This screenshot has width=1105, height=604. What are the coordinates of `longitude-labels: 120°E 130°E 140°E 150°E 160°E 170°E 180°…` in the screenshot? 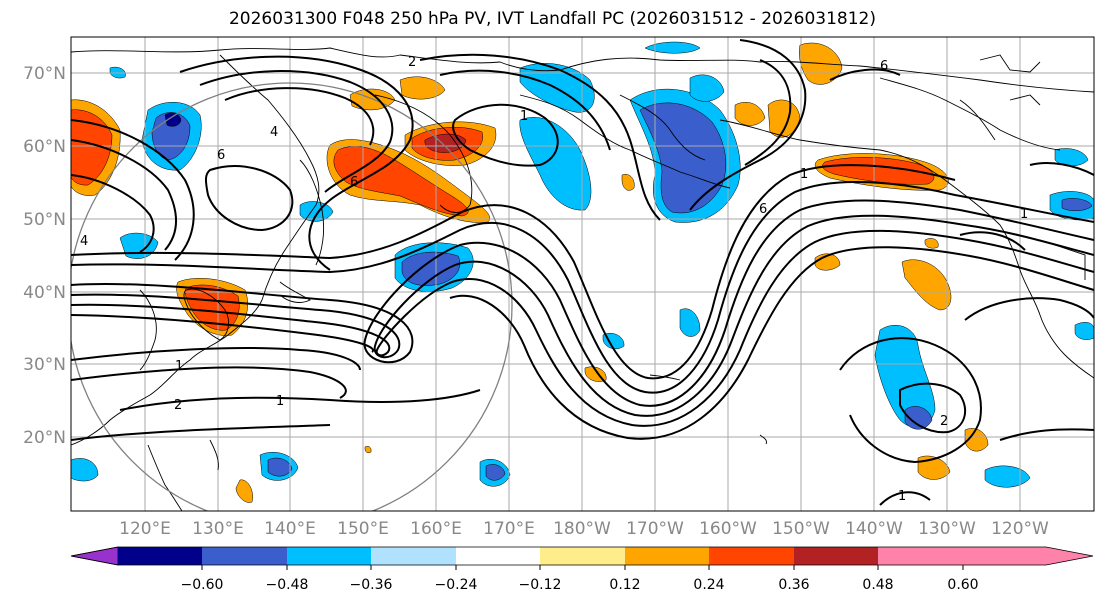 It's located at (584, 529).